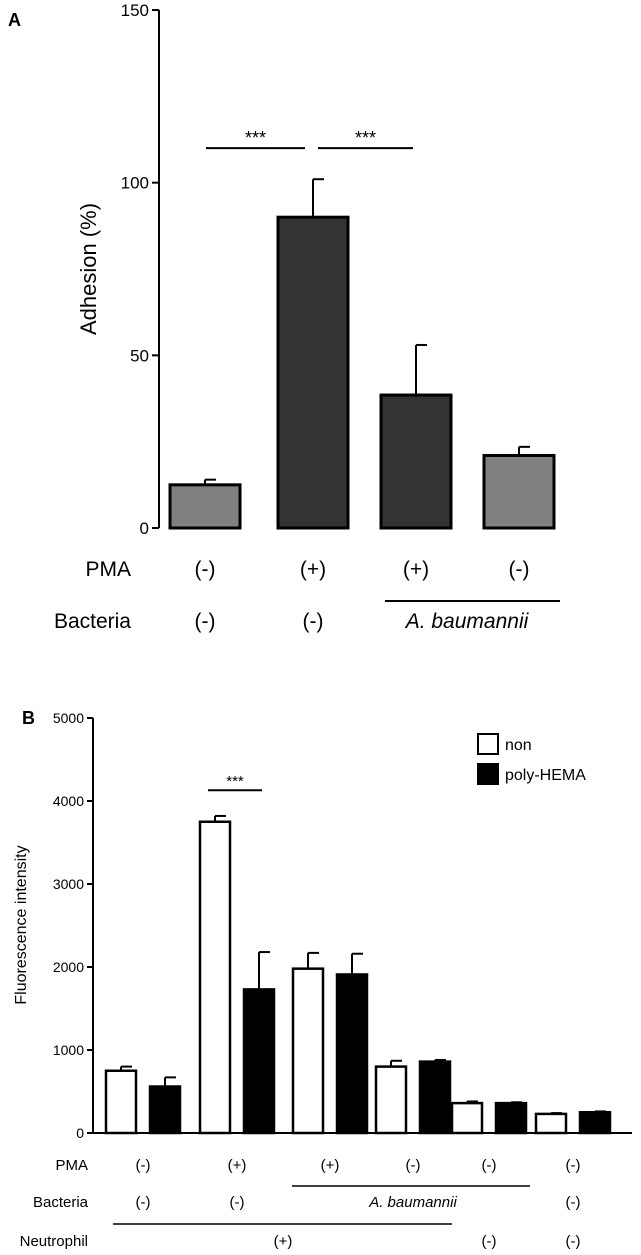  Describe the element at coordinates (139, 355) in the screenshot. I see `y-tick-label-a: 50` at that location.